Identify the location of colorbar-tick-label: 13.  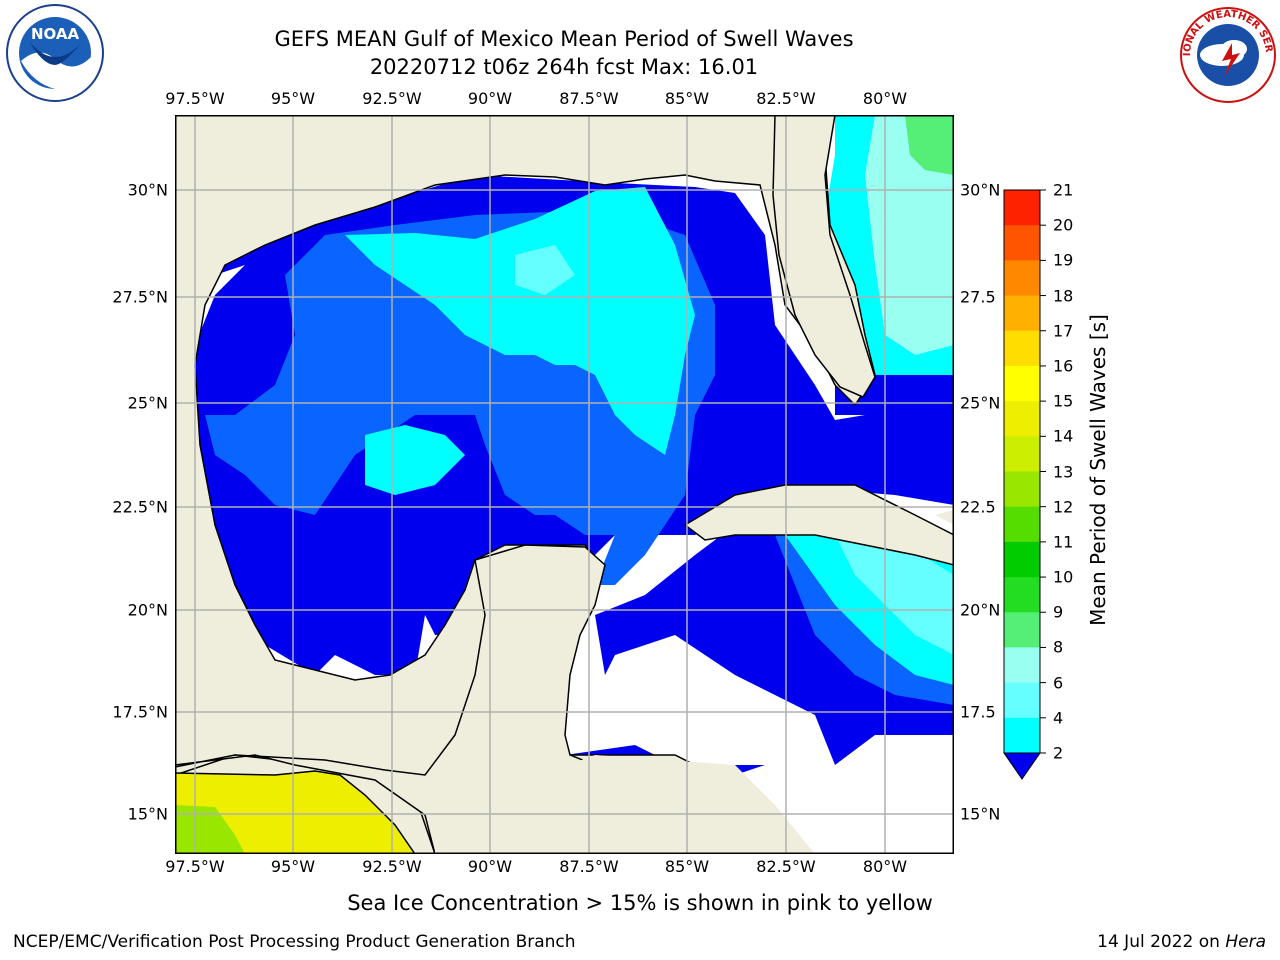
(1063, 471).